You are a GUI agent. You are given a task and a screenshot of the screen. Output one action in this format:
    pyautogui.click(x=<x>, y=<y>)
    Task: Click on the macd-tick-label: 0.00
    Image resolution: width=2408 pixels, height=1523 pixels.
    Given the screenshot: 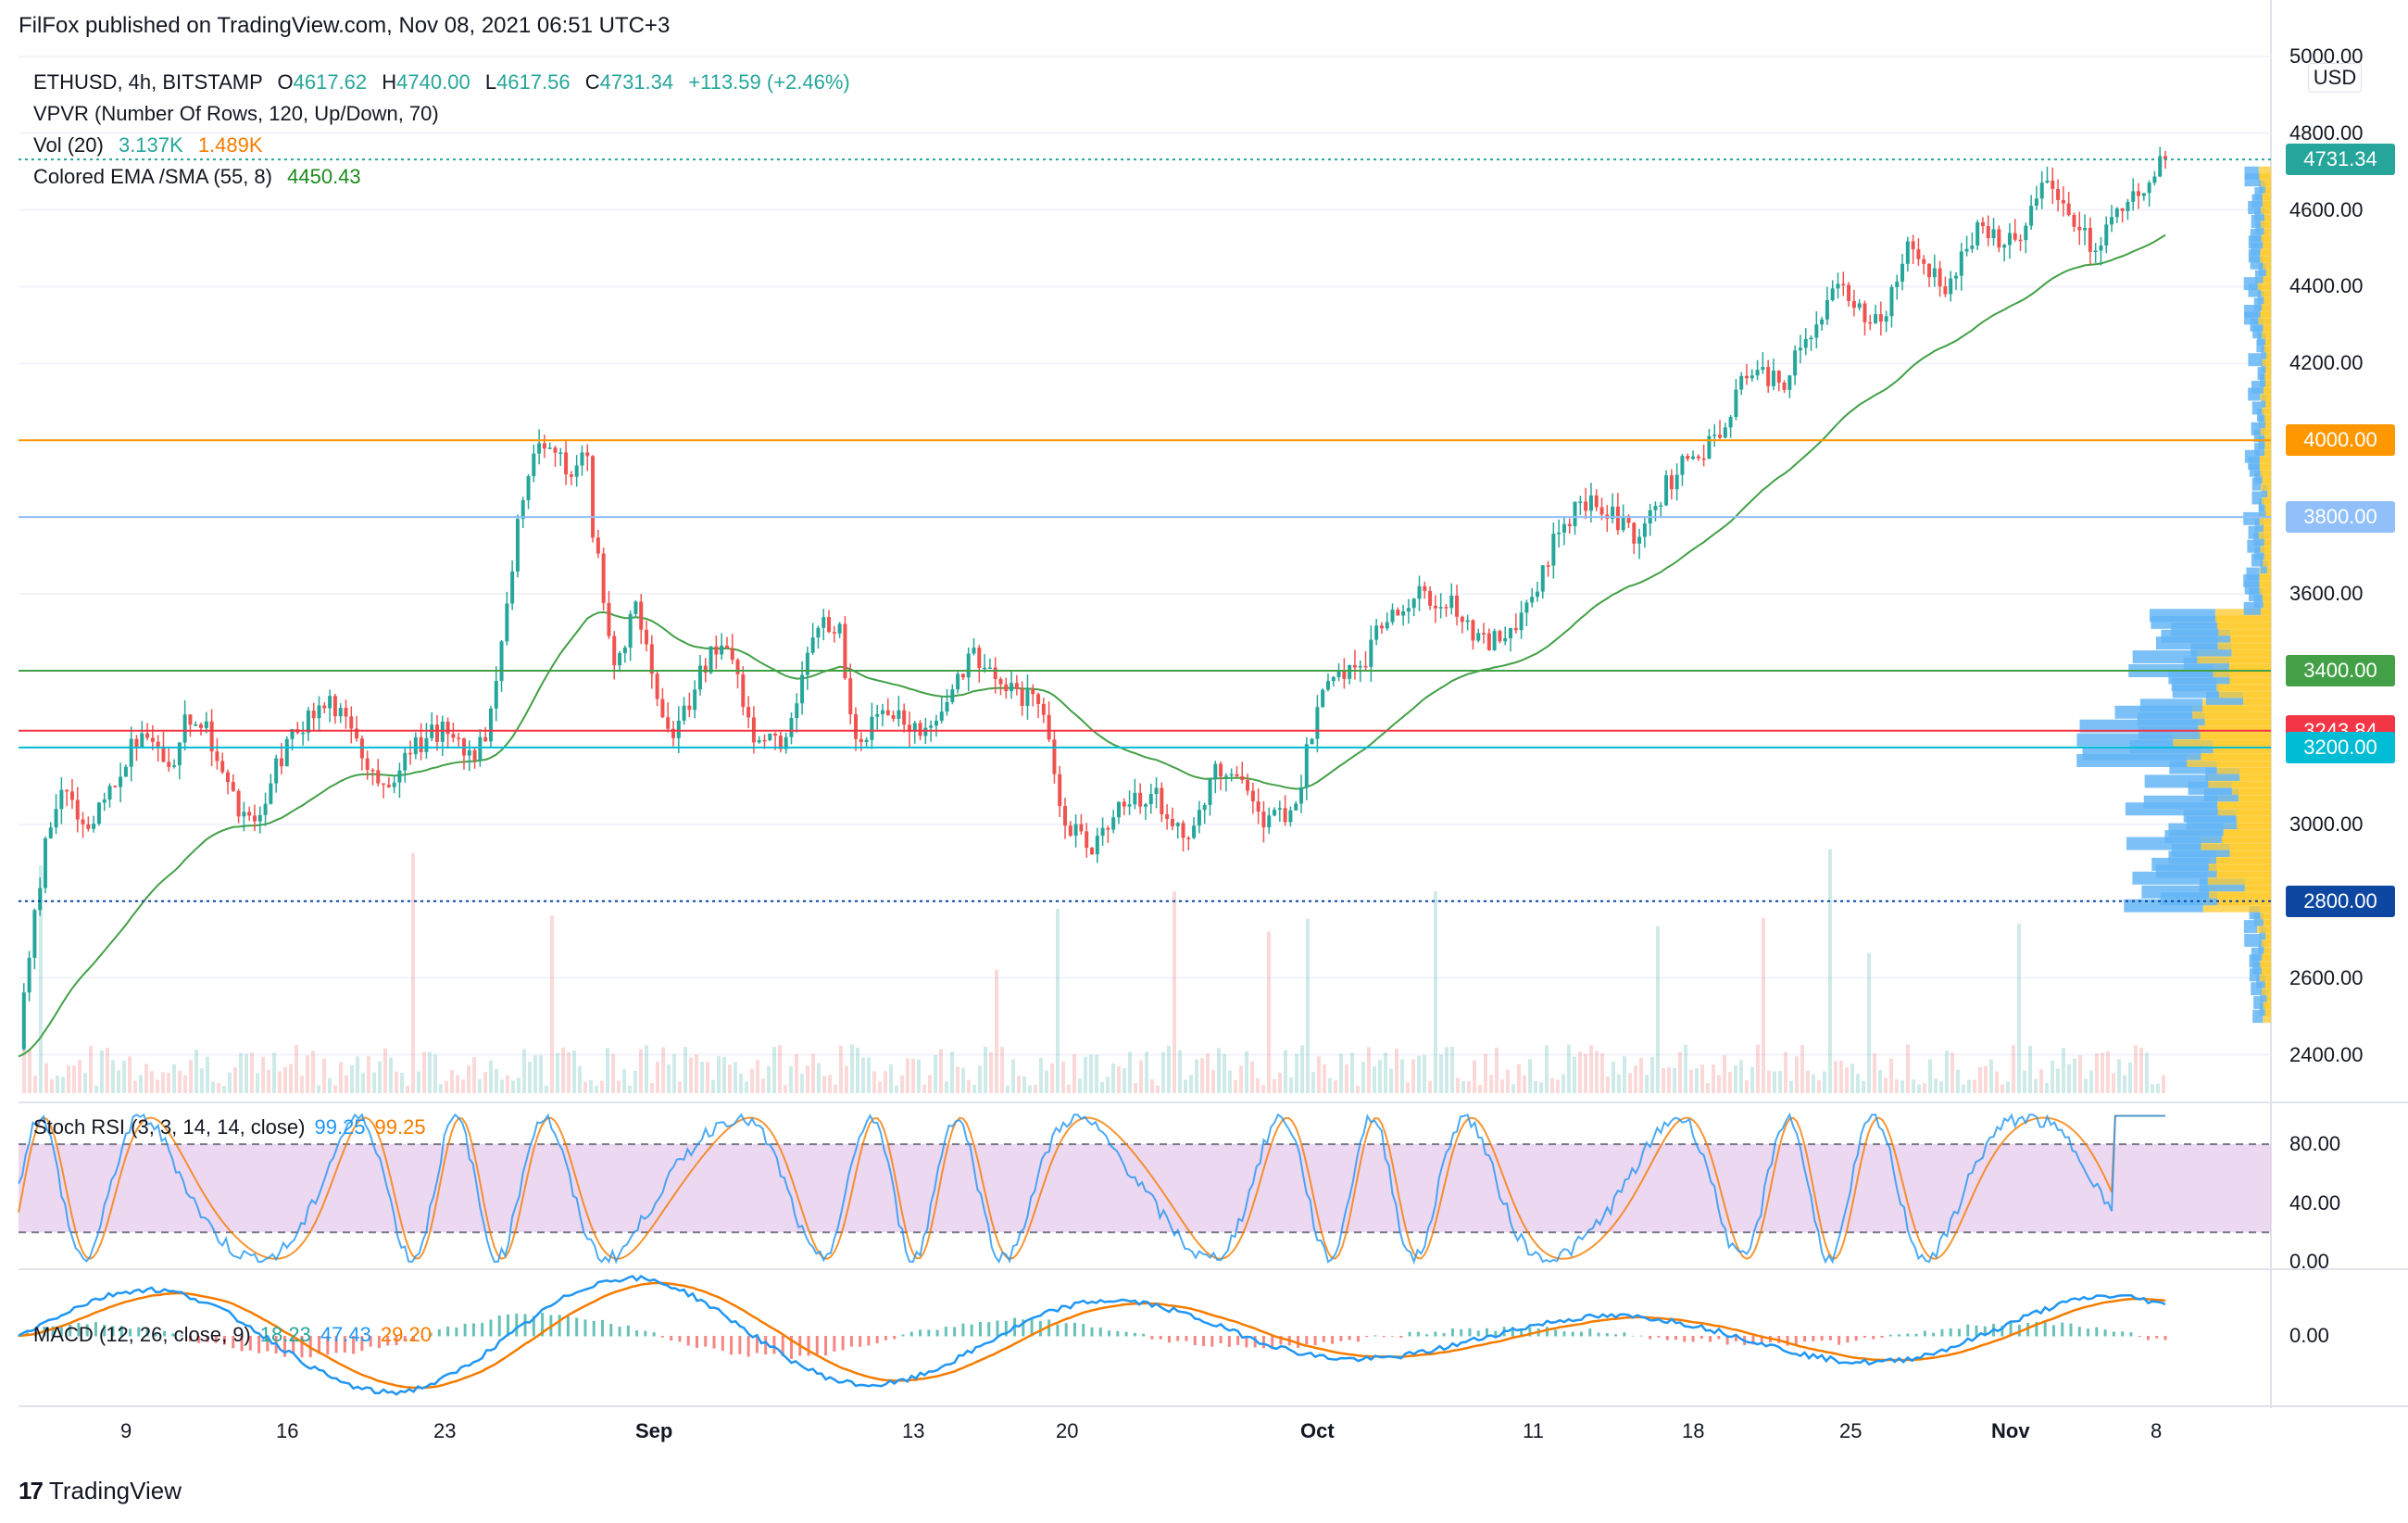 What is the action you would take?
    pyautogui.click(x=2309, y=1335)
    